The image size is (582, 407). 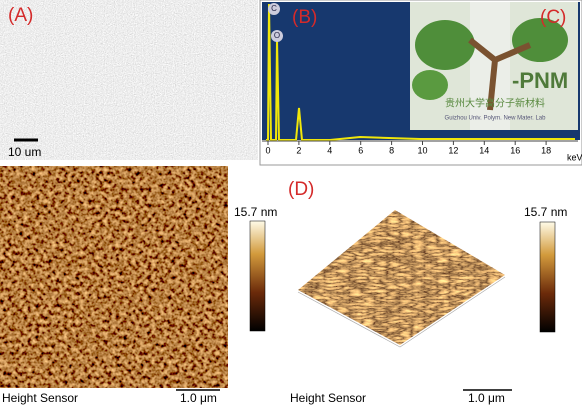 What do you see at coordinates (360, 150) in the screenshot?
I see `x-tick-label: 6` at bounding box center [360, 150].